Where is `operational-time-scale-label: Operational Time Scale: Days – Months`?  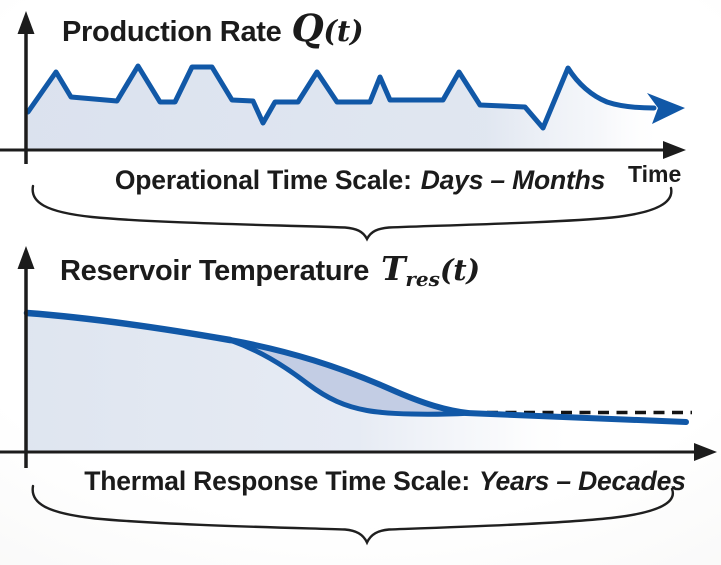 operational-time-scale-label: Operational Time Scale: Days – Months is located at coordinates (360, 180).